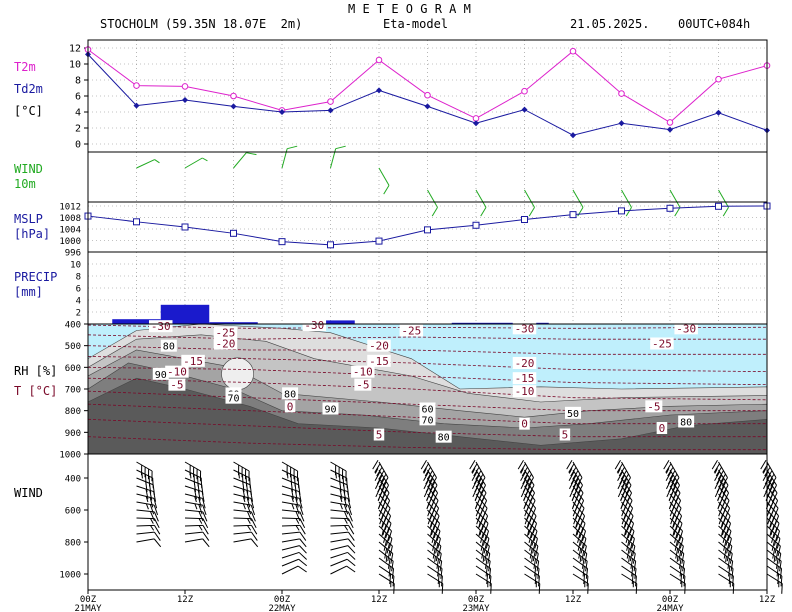  I want to click on y-tick-label: 1012, so click(70, 208).